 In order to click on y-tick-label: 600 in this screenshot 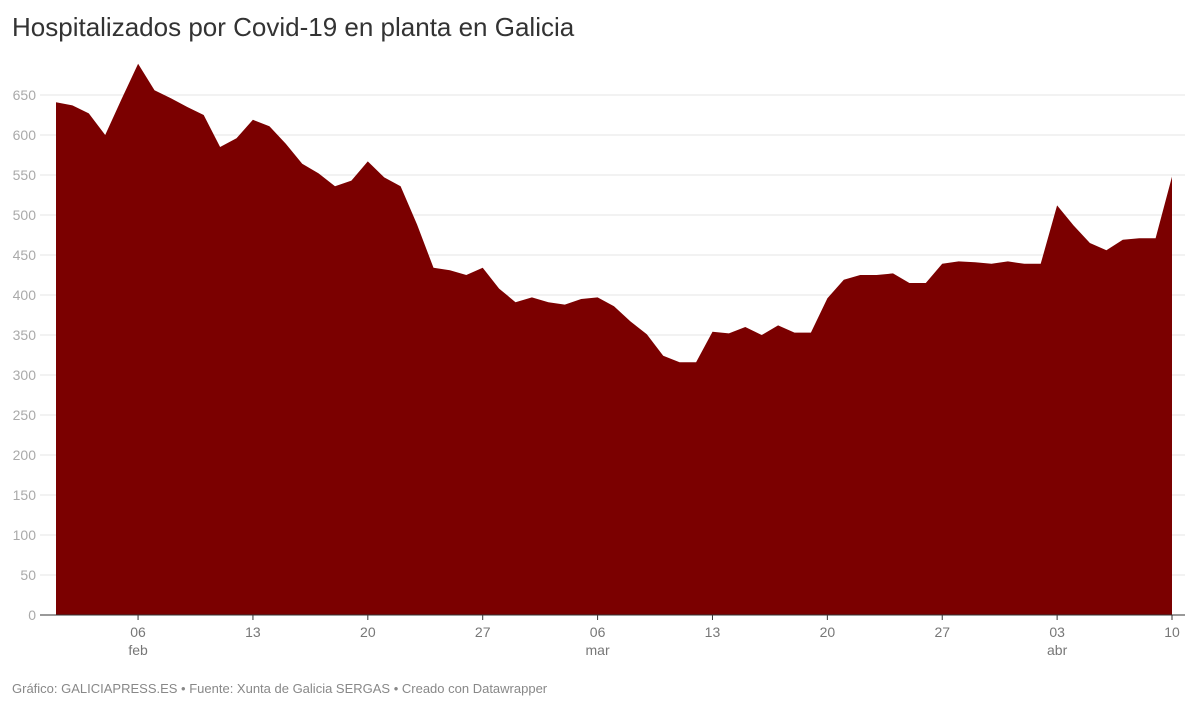, I will do `click(25, 135)`.